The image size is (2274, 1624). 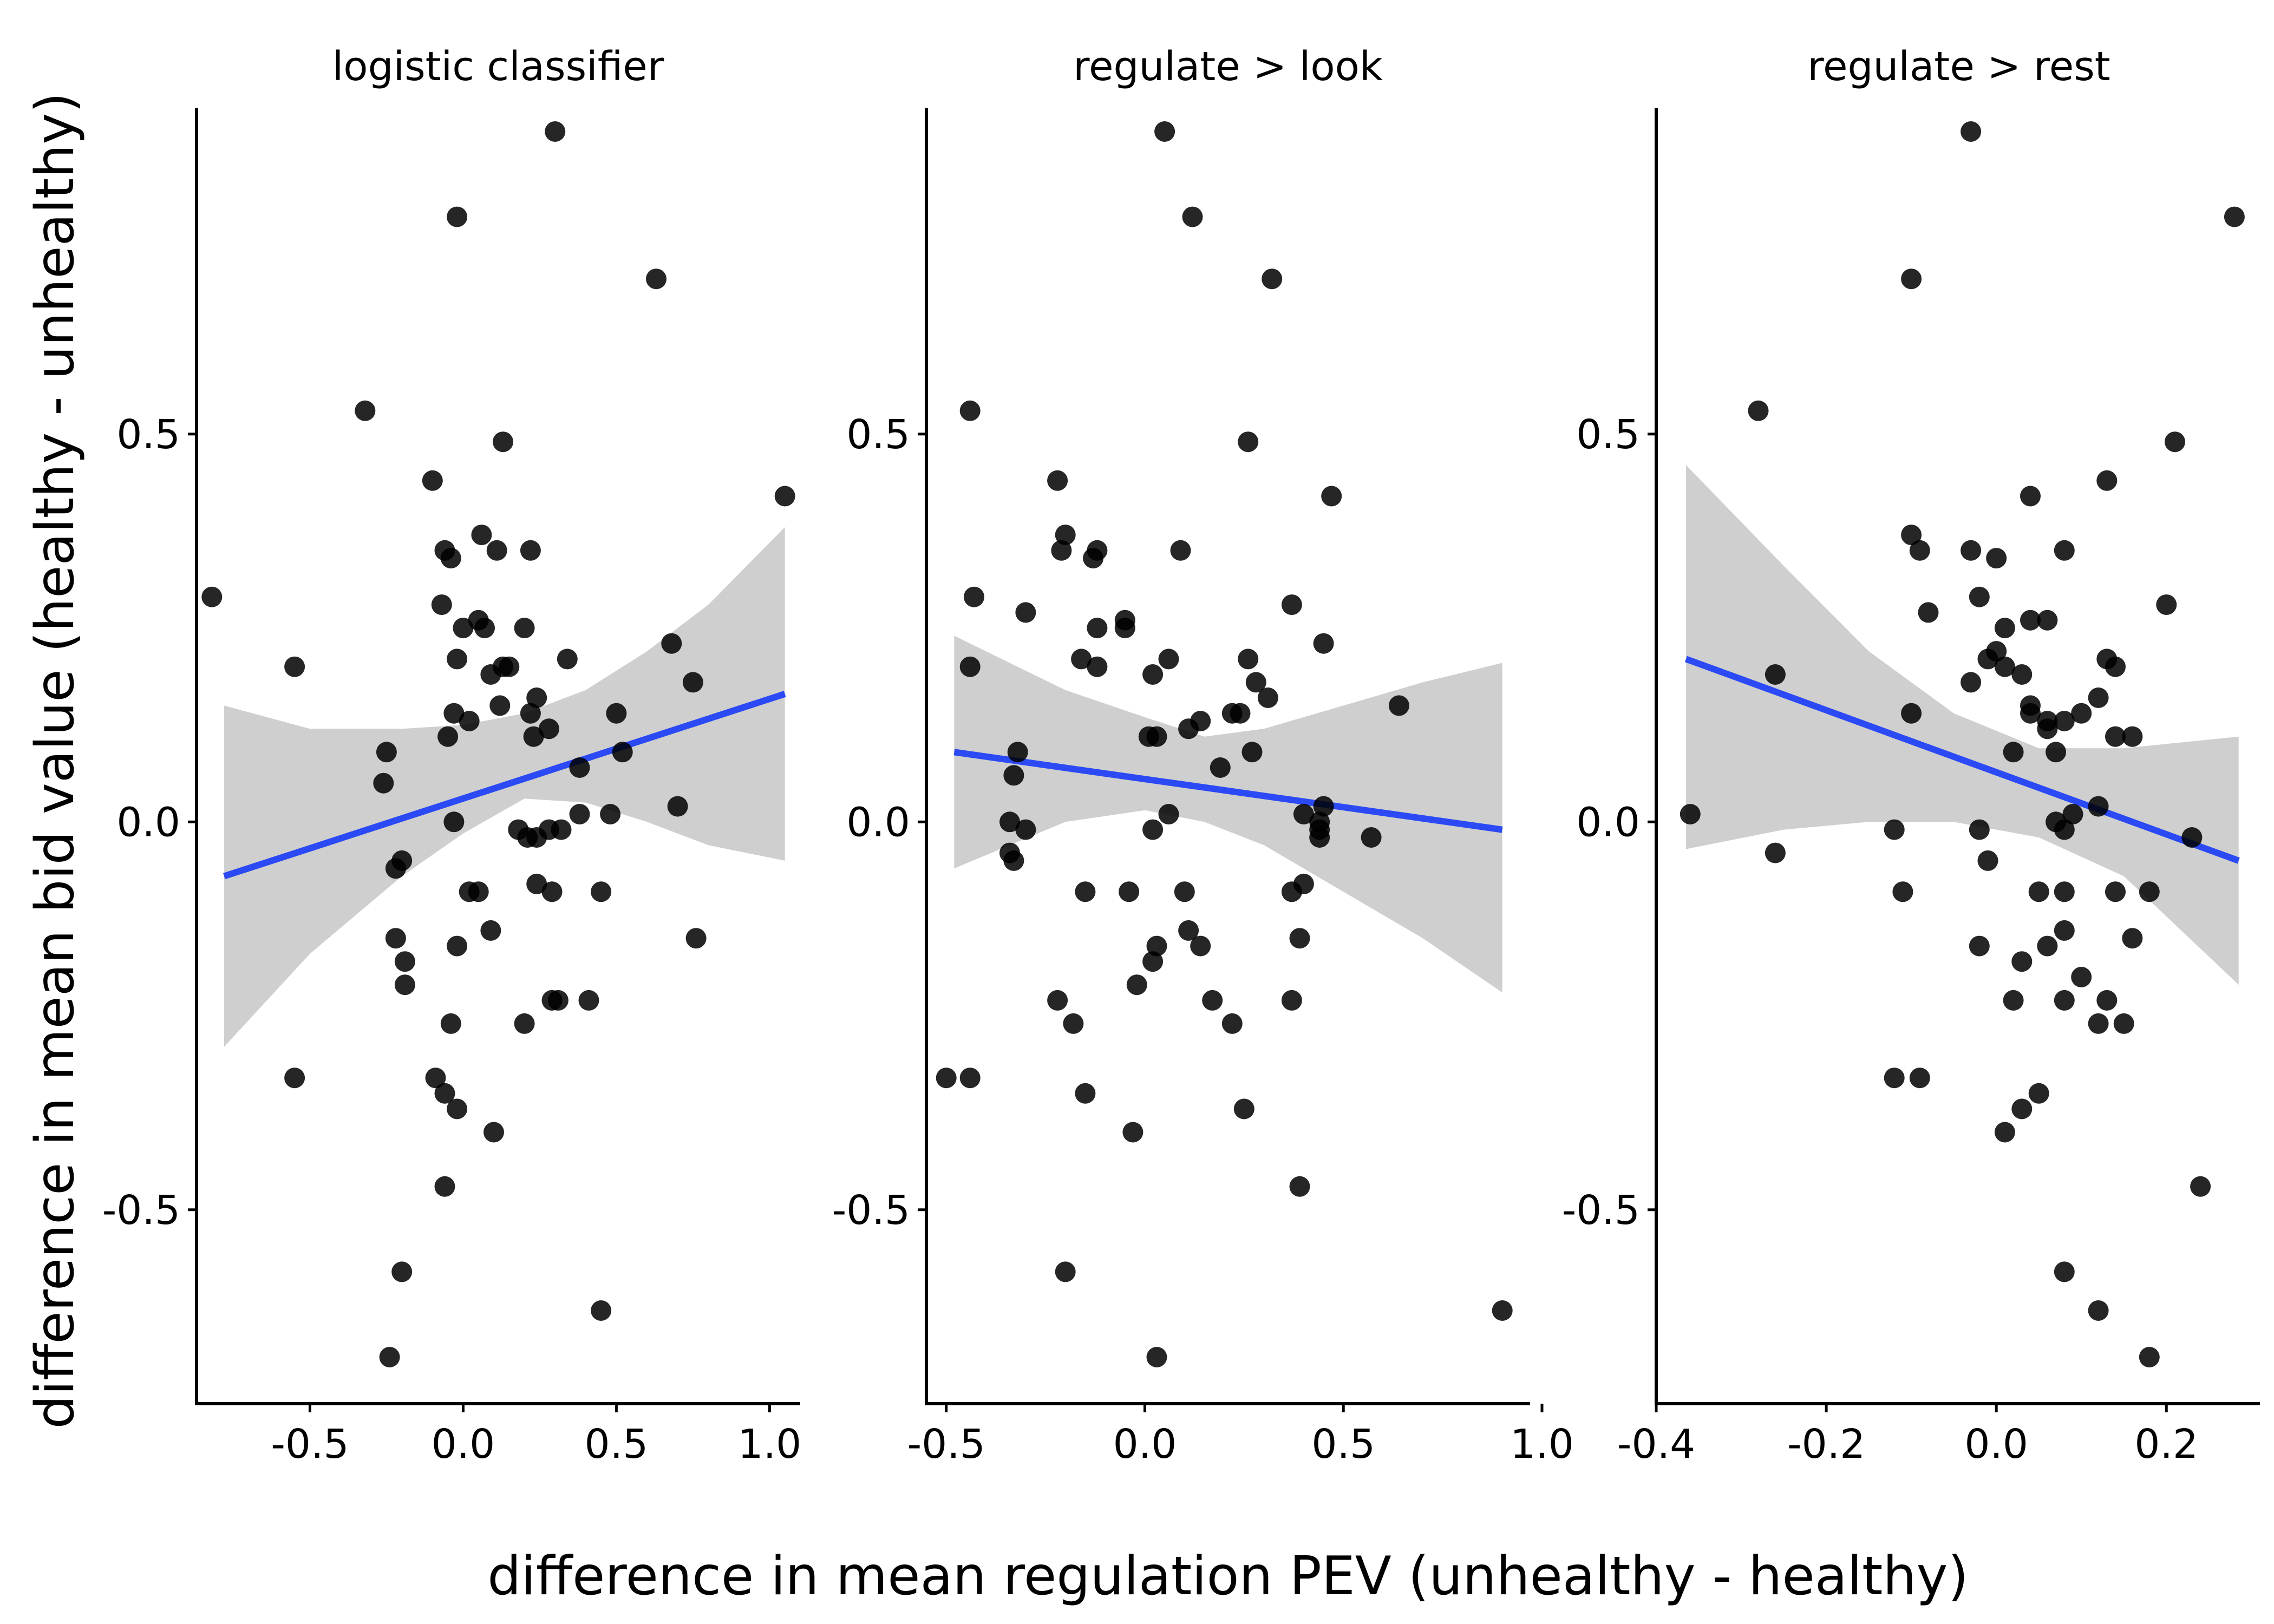 What do you see at coordinates (1228, 66) in the screenshot?
I see `panel-title: regulate > look` at bounding box center [1228, 66].